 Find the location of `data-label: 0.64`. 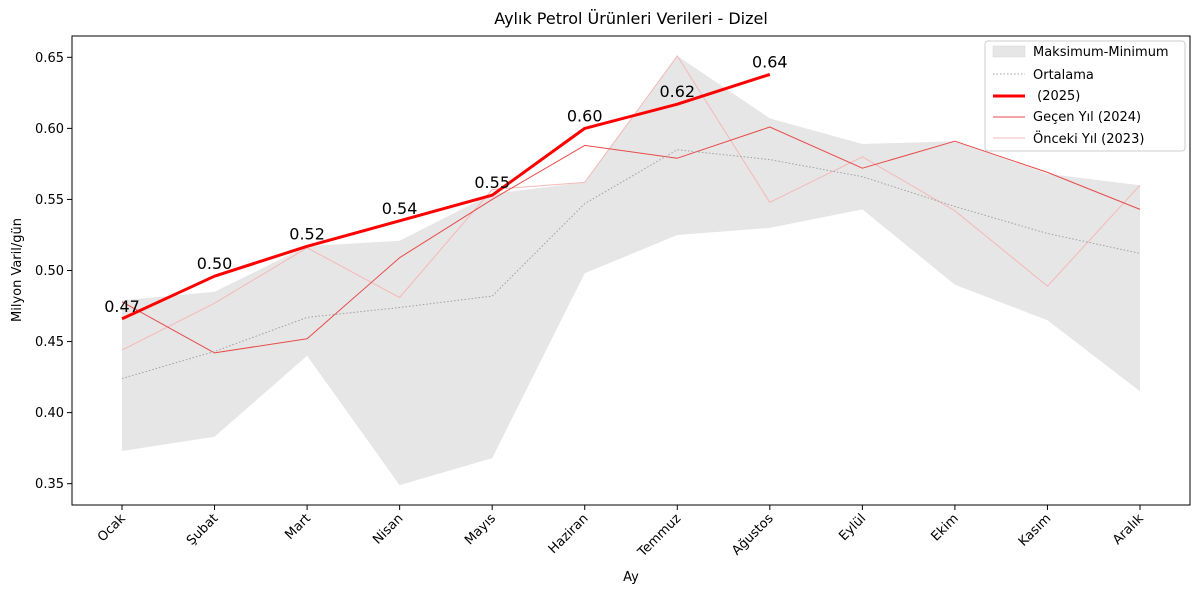

data-label: 0.64 is located at coordinates (770, 61).